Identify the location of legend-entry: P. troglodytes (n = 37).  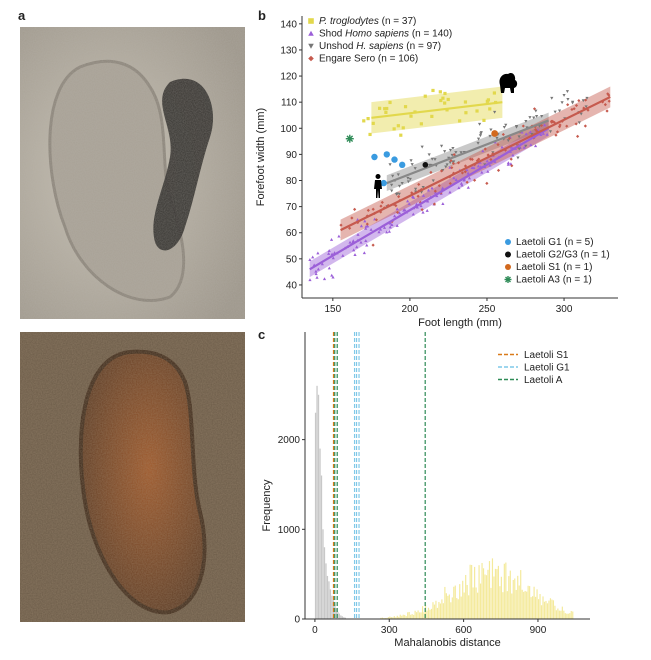
(367, 21).